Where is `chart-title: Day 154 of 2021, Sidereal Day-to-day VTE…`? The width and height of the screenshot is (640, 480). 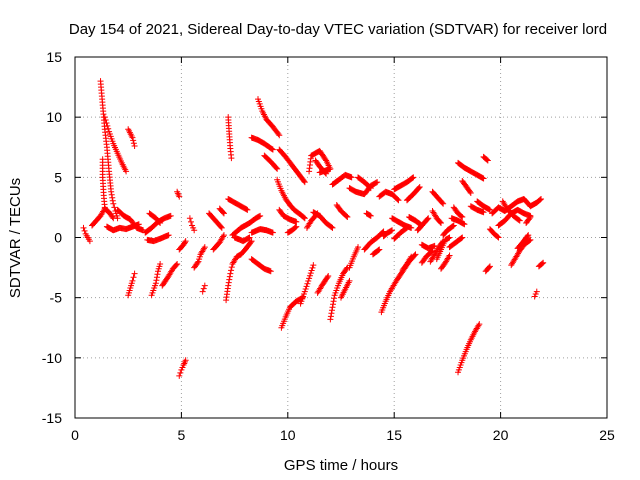 chart-title: Day 154 of 2021, Sidereal Day-to-day VTE… is located at coordinates (338, 29).